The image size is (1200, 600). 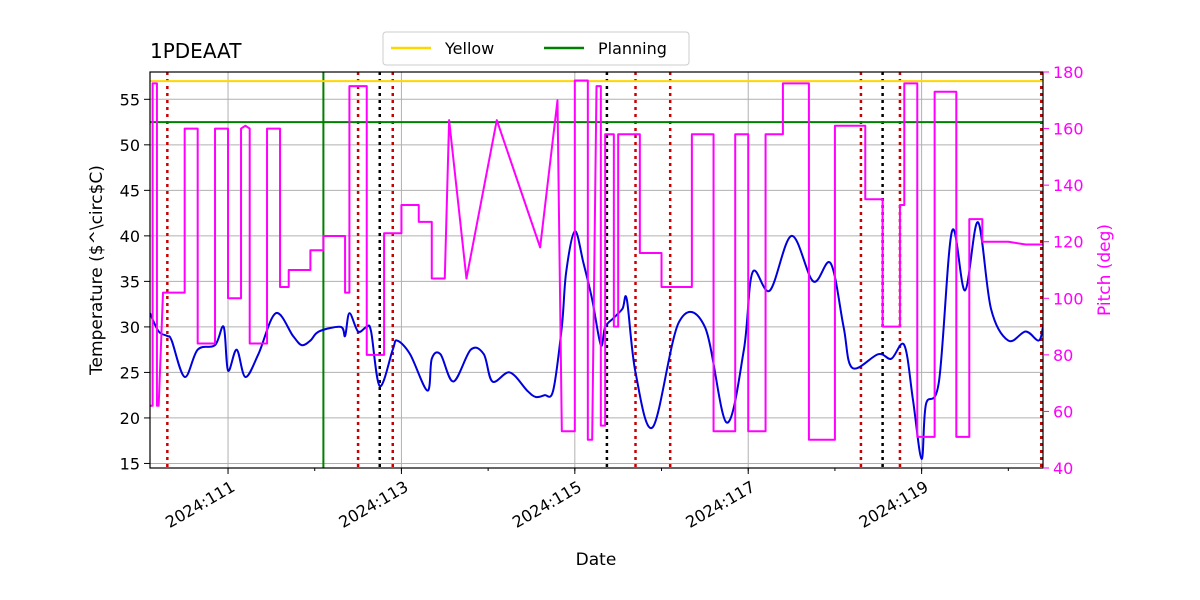 I want to click on y-axis-right-label: Pitch (deg), so click(x=1105, y=270).